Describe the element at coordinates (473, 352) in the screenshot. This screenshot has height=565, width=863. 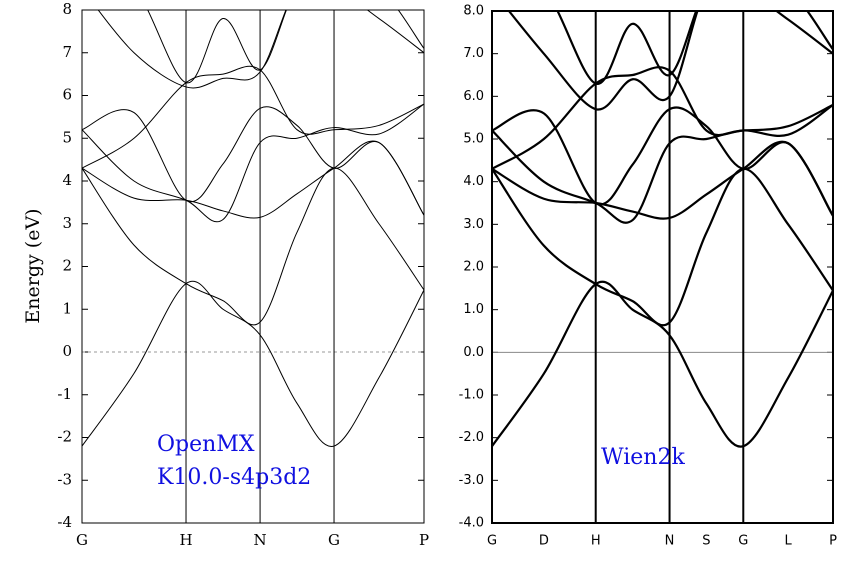
I see `y-tick-label: 0.0` at that location.